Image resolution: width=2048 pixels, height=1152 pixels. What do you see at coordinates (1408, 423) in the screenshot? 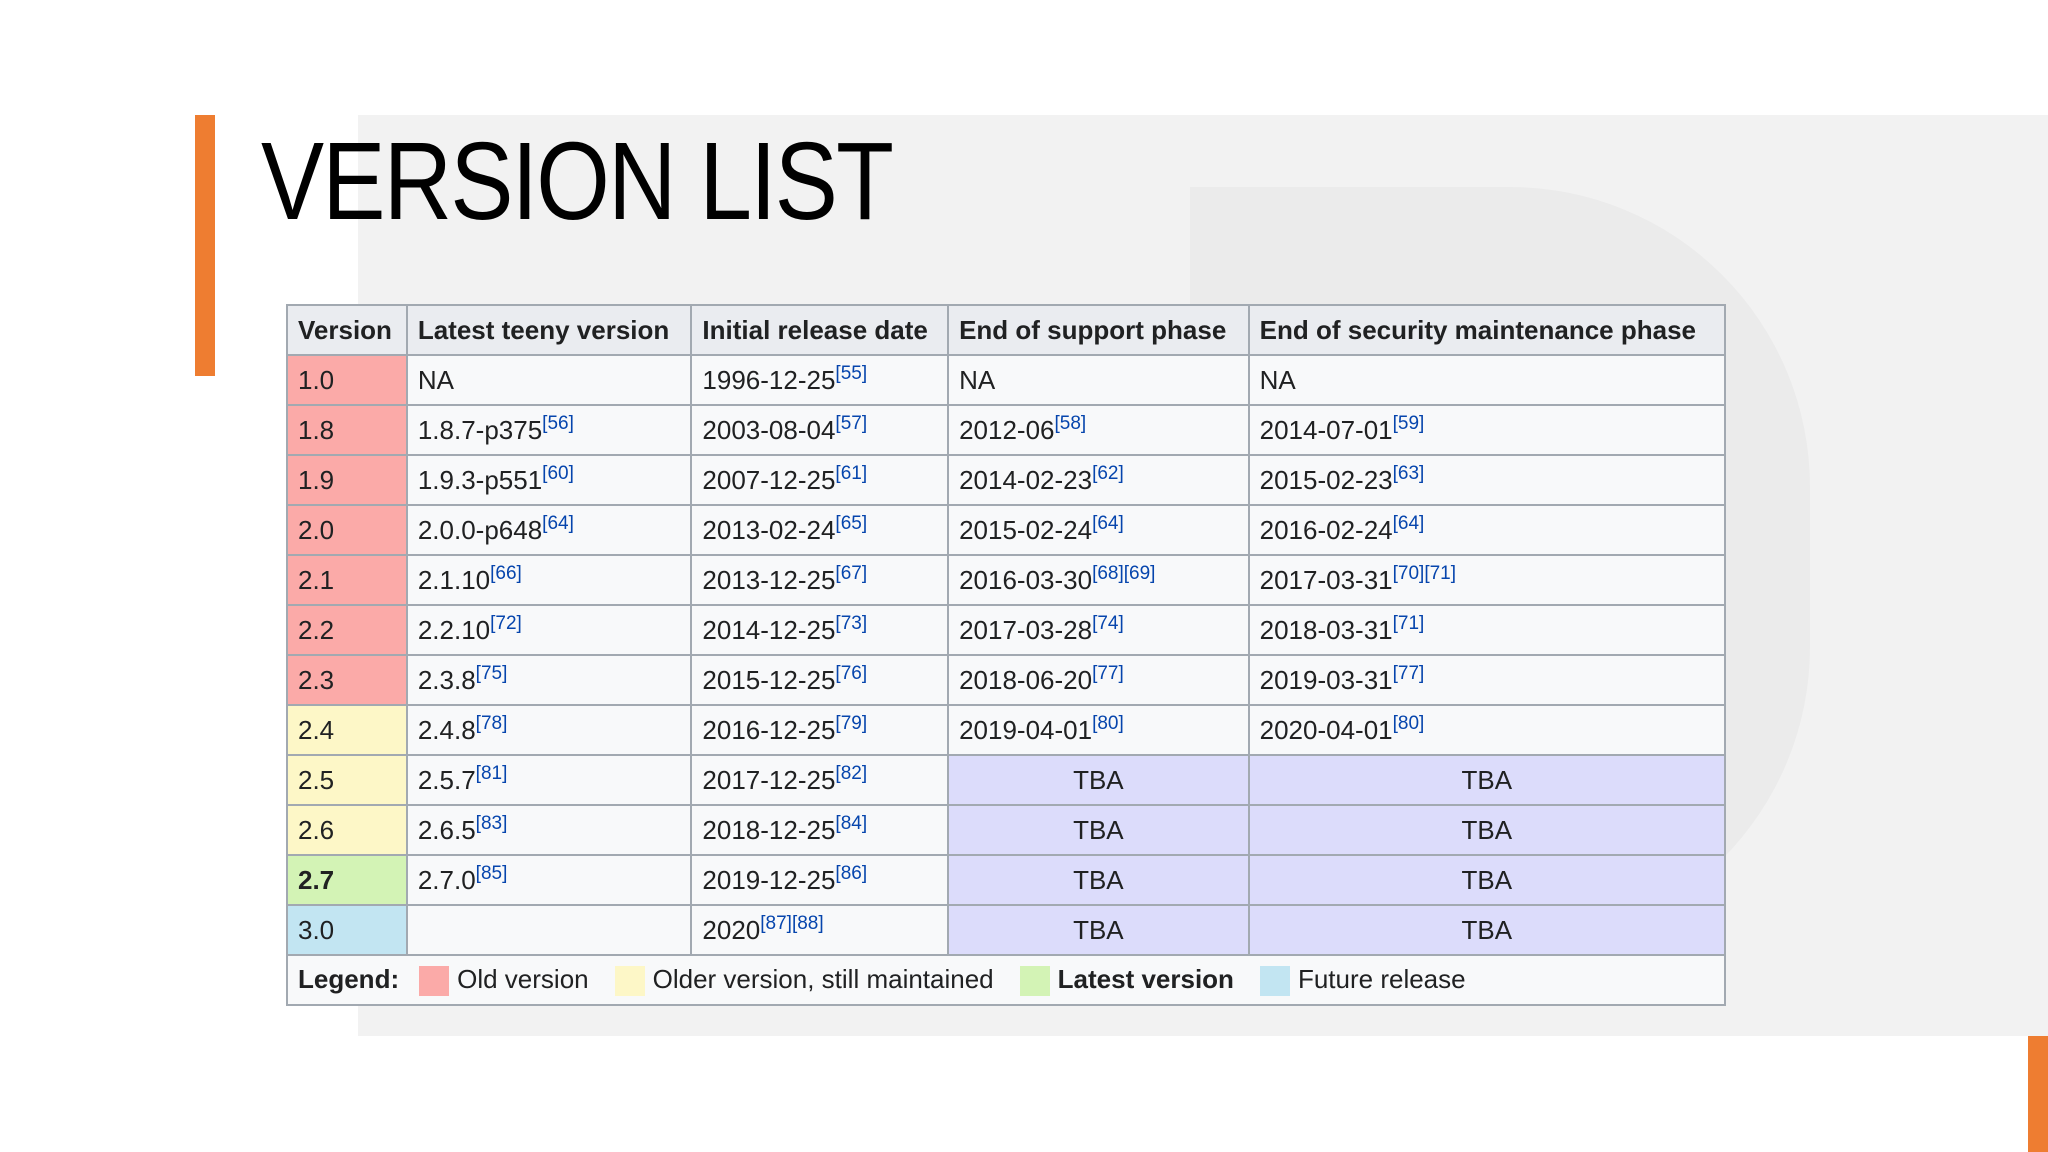
I see `reference: [59]` at bounding box center [1408, 423].